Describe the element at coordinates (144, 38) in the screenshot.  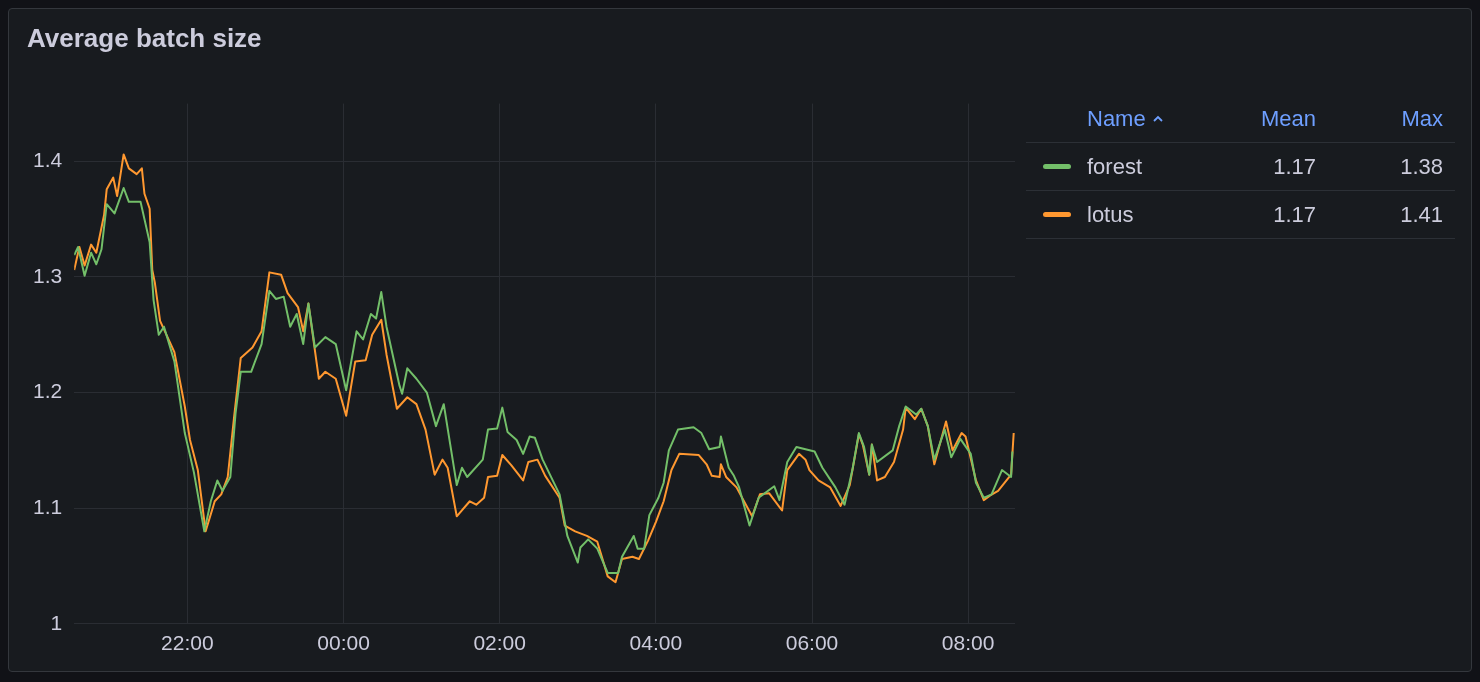
I see `chart-title: Average batch size` at that location.